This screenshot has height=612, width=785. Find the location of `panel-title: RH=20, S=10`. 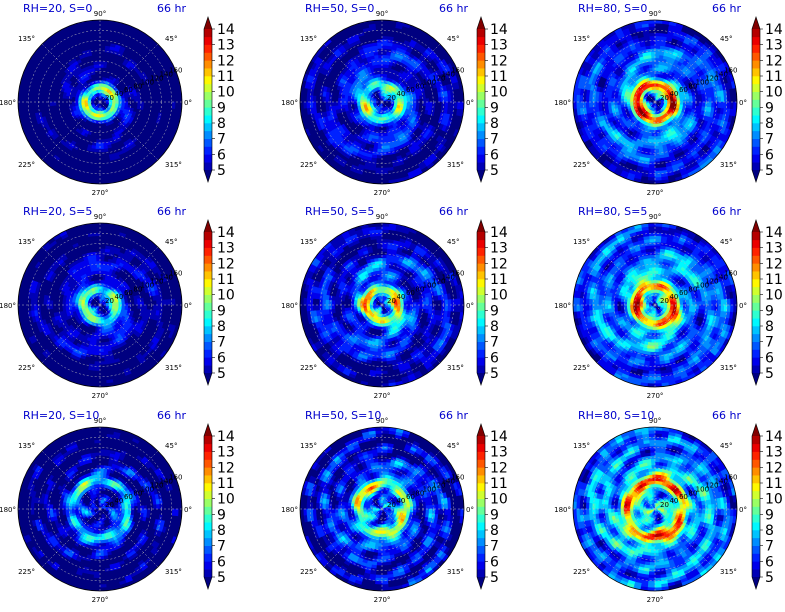

panel-title: RH=20, S=10 is located at coordinates (61, 415).